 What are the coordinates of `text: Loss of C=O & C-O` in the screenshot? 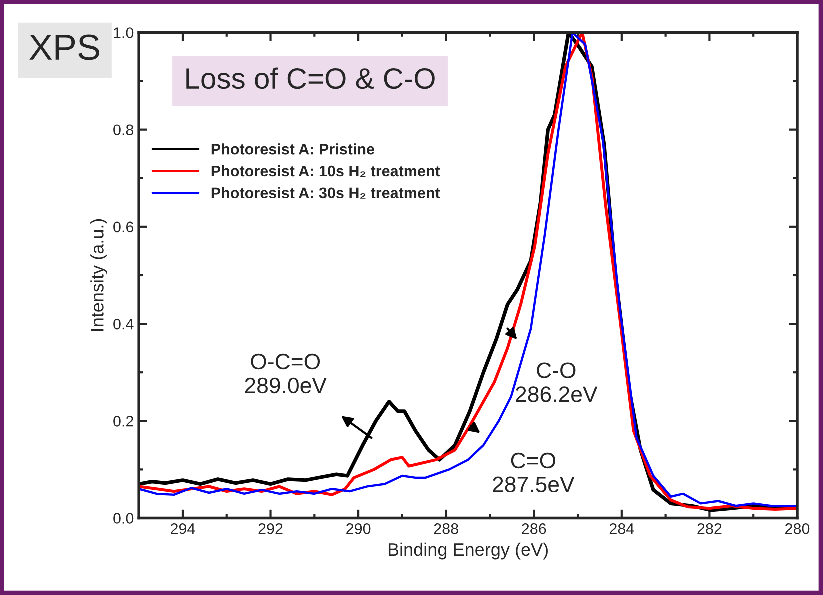 It's located at (310, 79).